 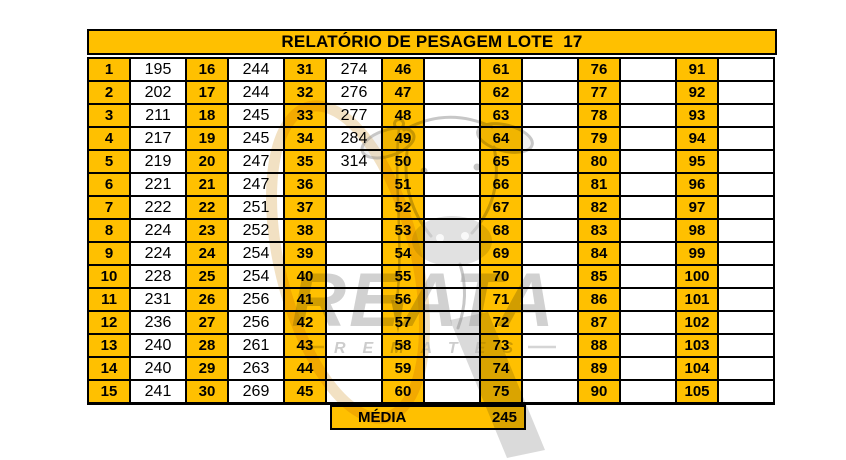 I want to click on weight-value-cell: 256, so click(x=256, y=322).